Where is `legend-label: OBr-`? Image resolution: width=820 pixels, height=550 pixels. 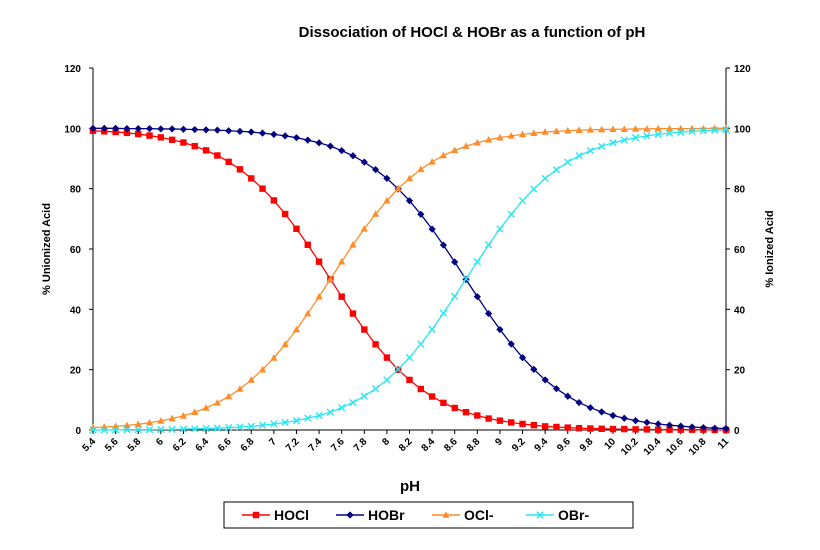 legend-label: OBr- is located at coordinates (573, 515).